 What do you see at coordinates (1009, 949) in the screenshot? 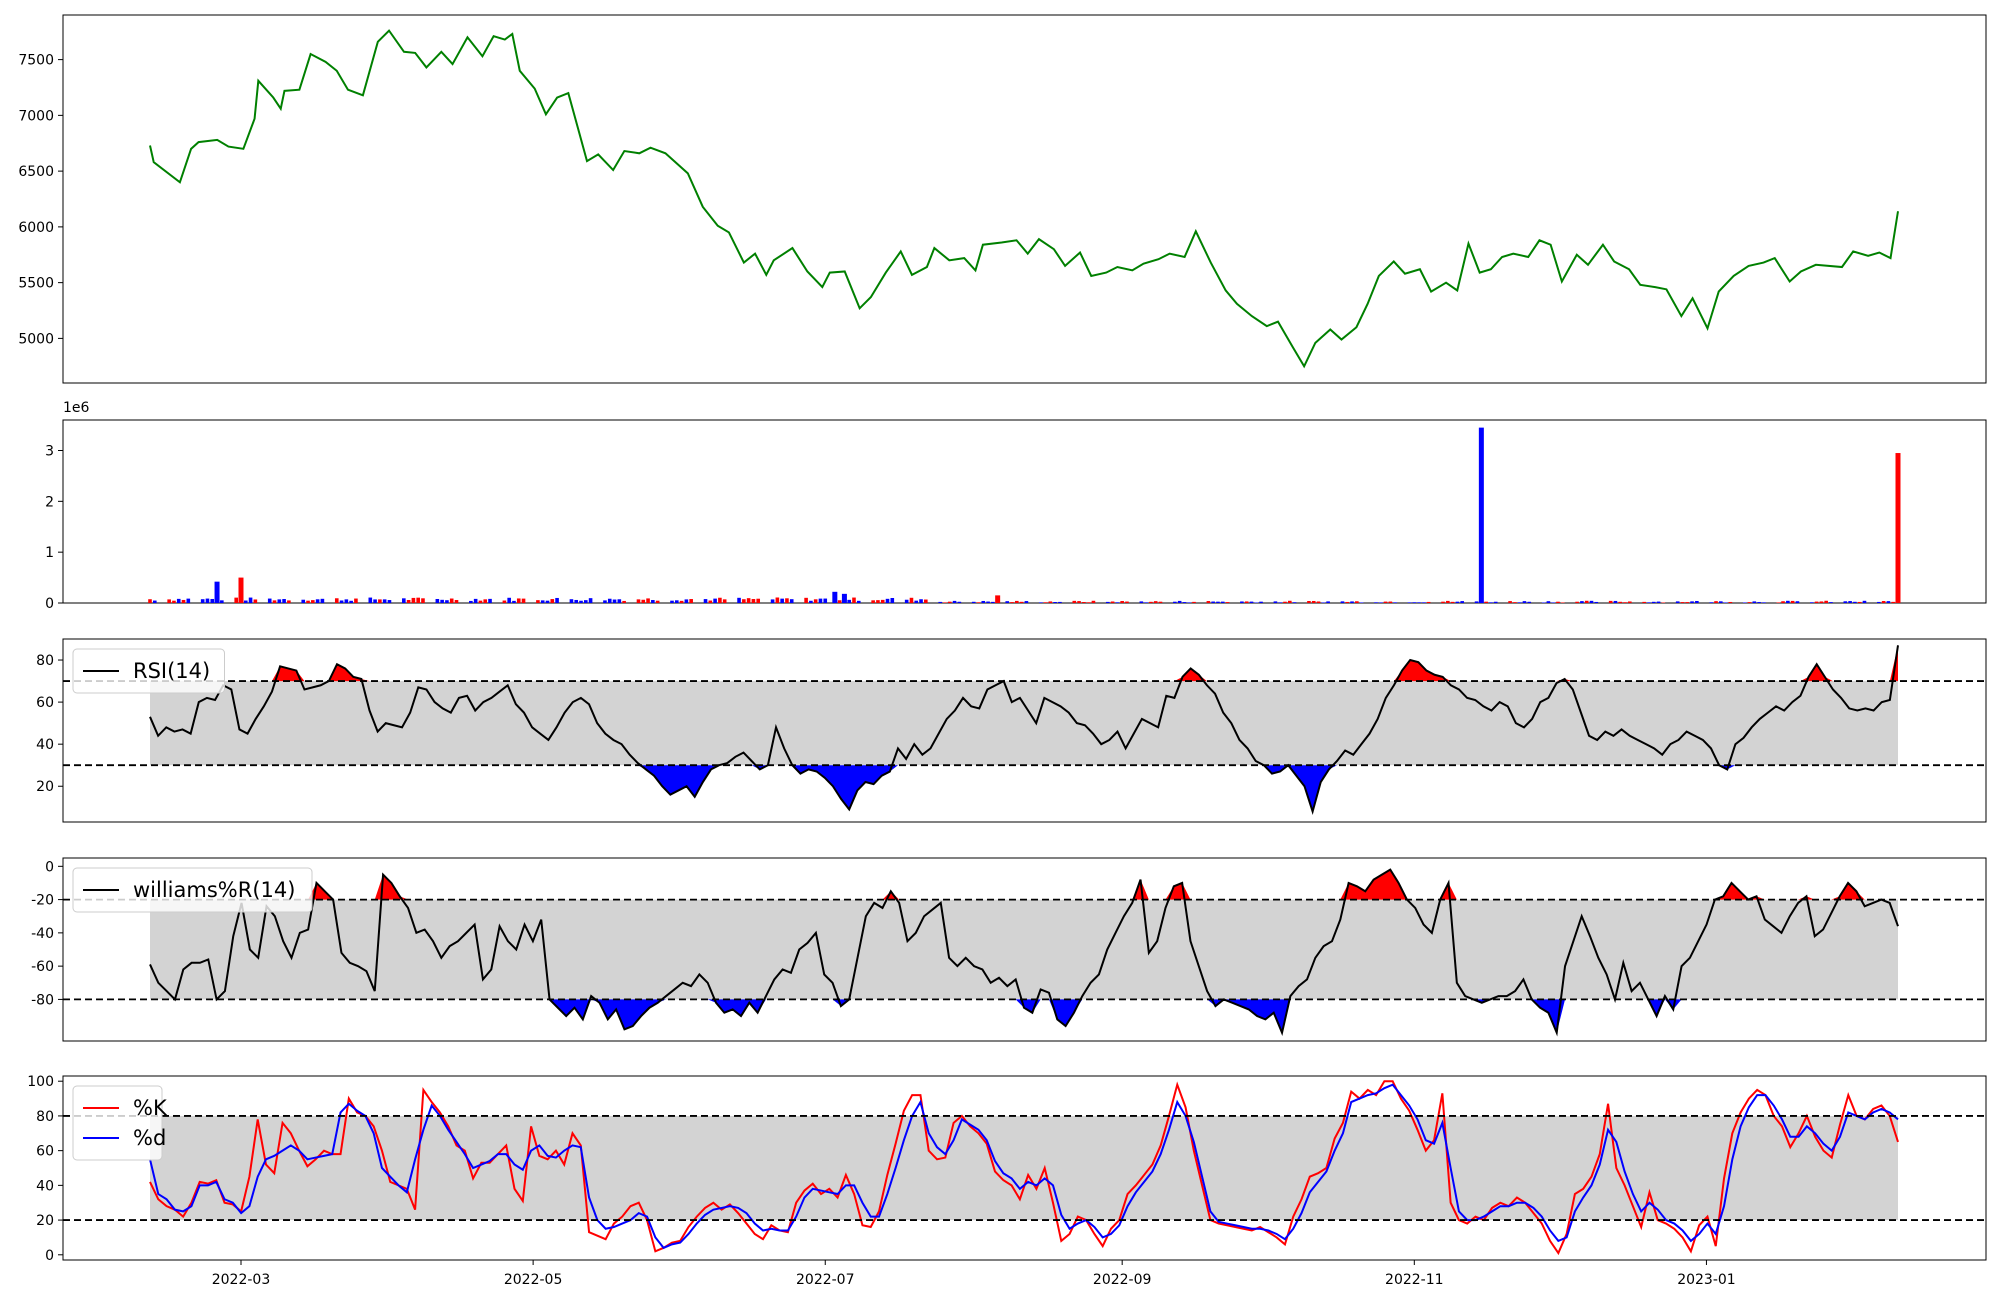
I see `williams-panel: 0 -20 -40 -60 -80 williams%R(14)` at bounding box center [1009, 949].